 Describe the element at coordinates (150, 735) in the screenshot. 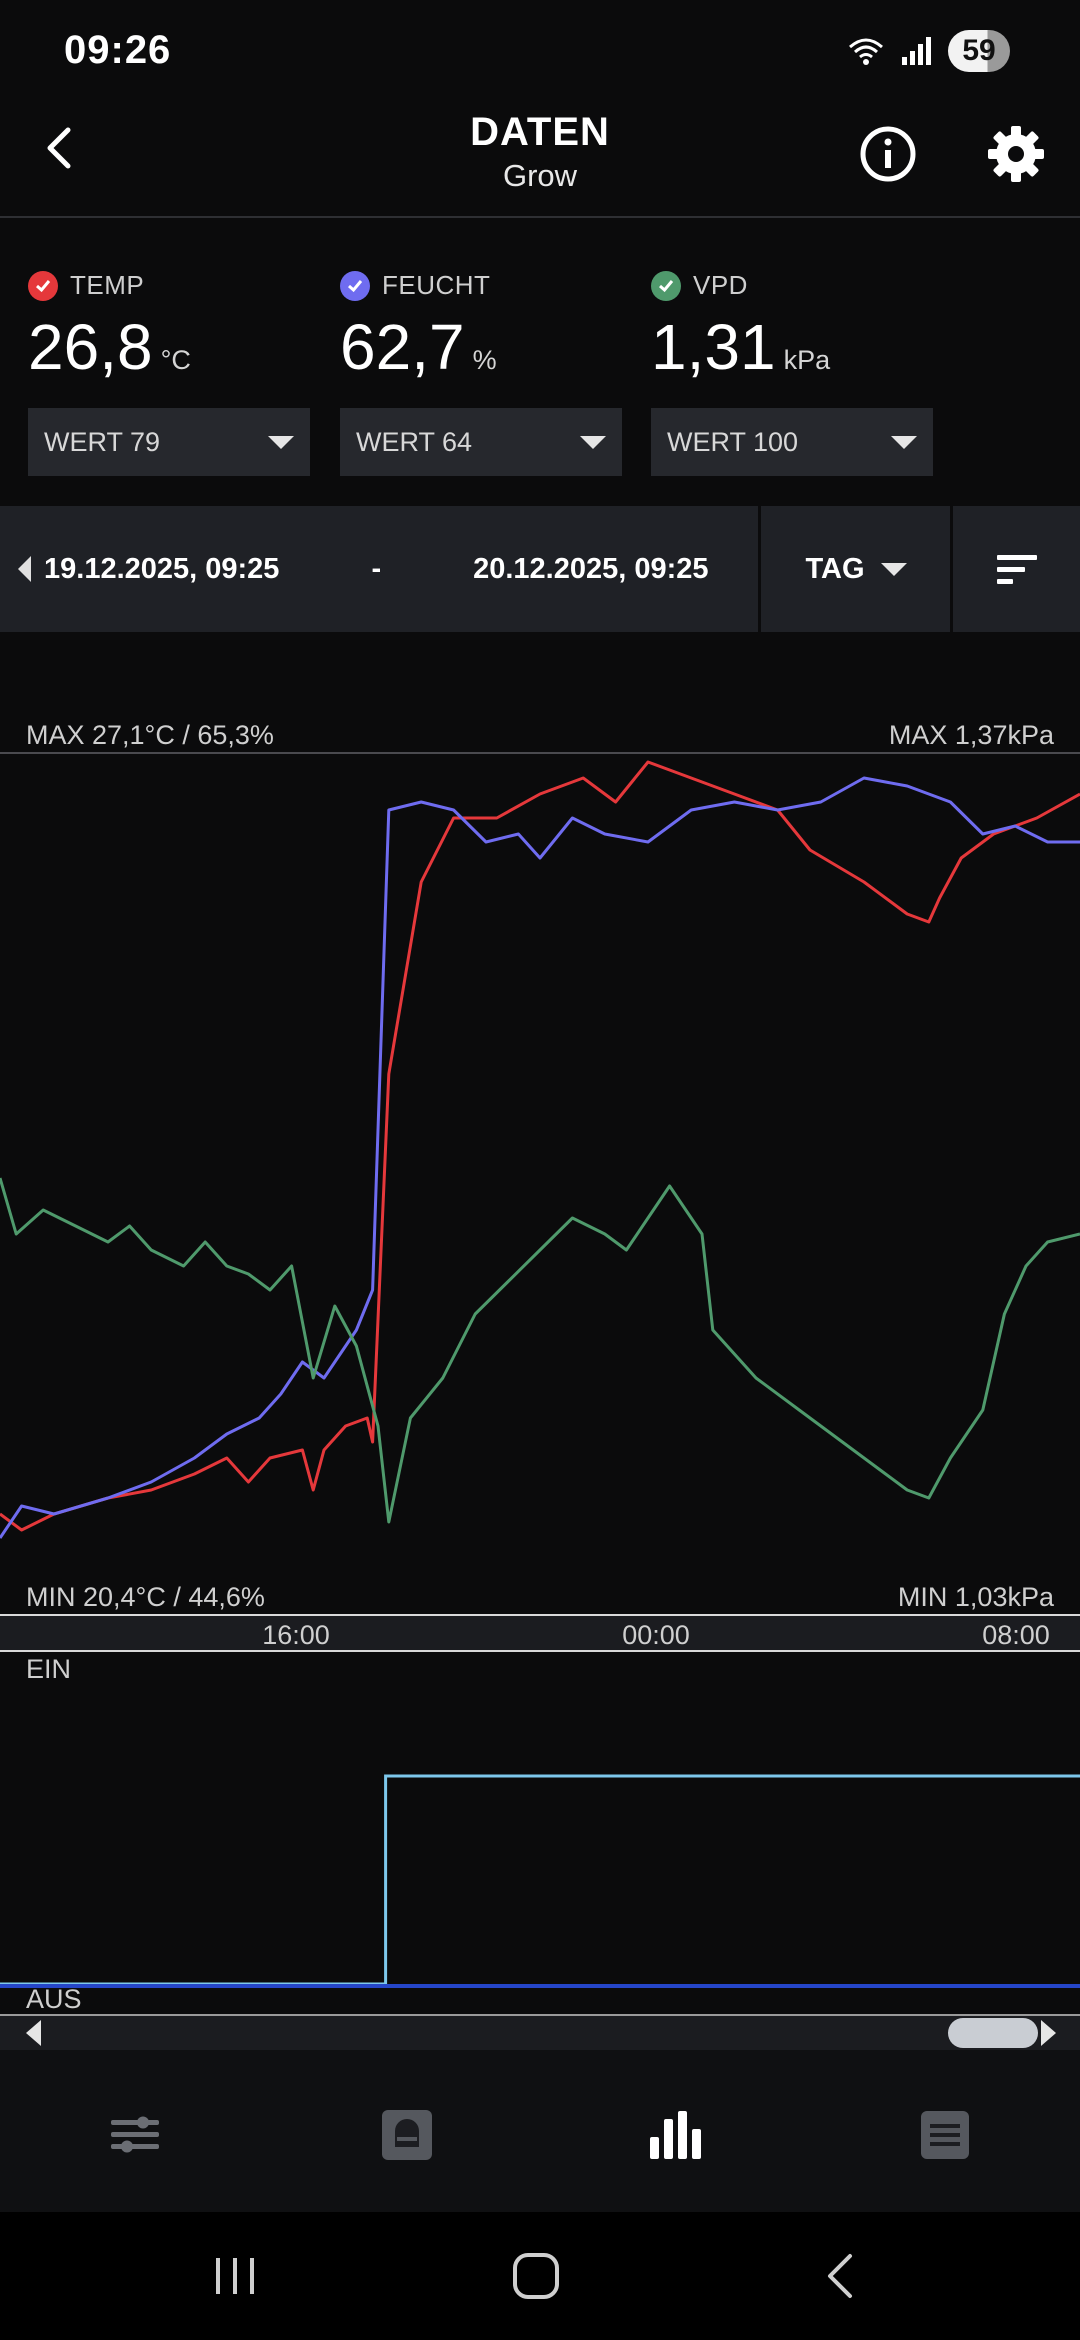

I see `max-label-left: MAX 27,1°C / 65,3%` at that location.